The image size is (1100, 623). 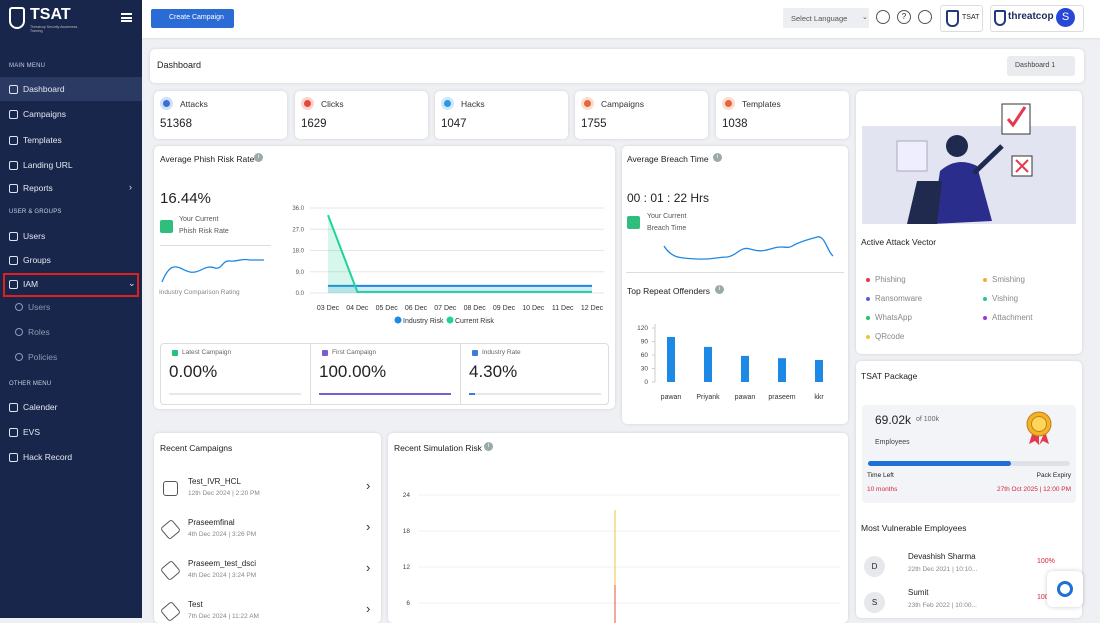 I want to click on bar, so click(x=745, y=368).